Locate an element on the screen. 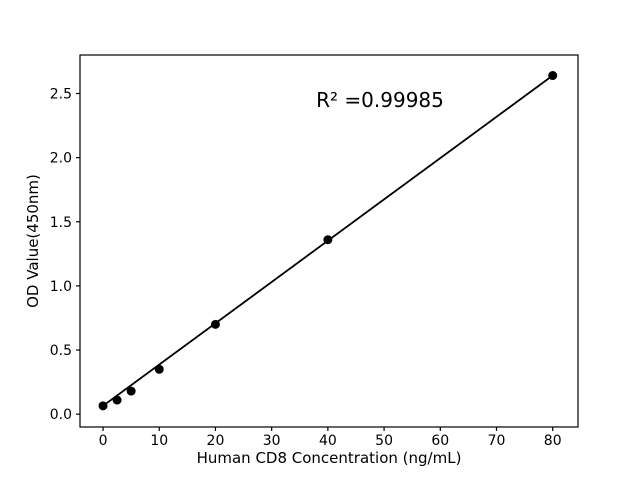  x-tick-label: 20 is located at coordinates (216, 441).